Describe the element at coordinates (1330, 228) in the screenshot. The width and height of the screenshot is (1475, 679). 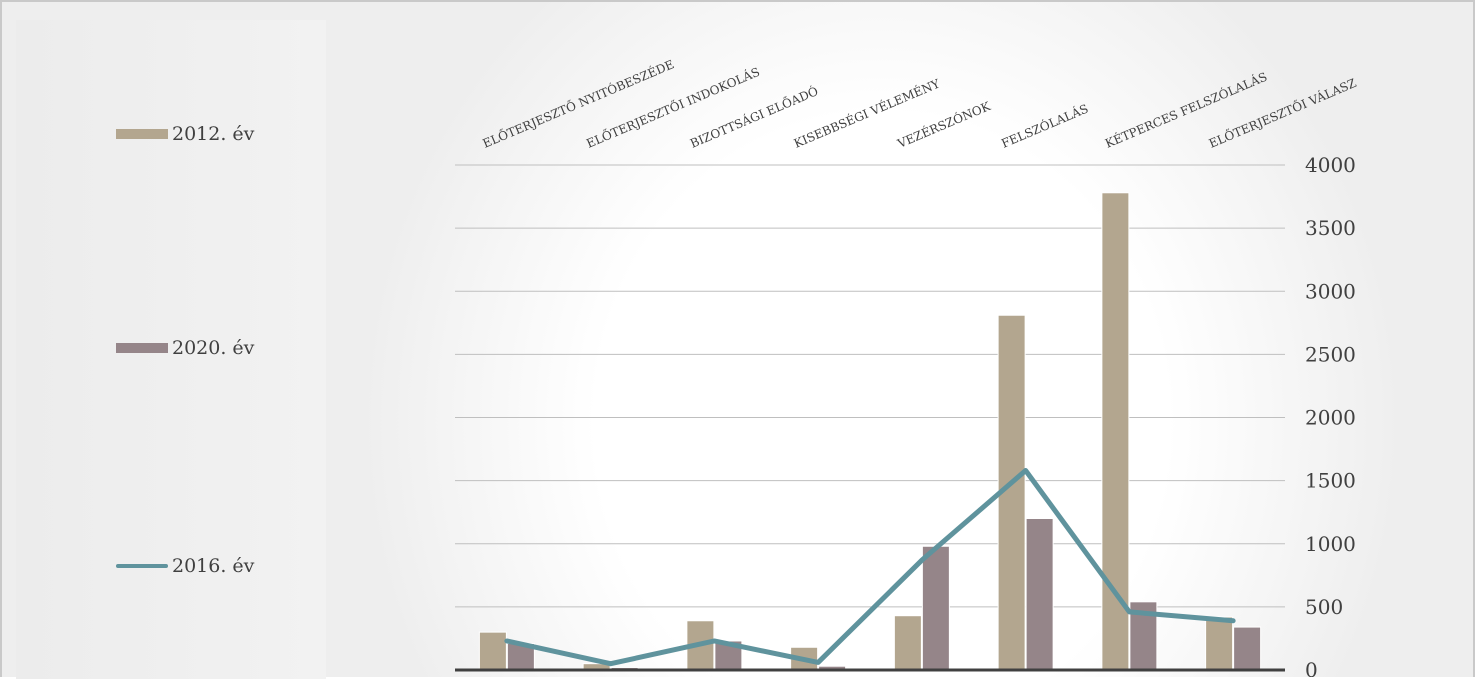
I see `y-tick-label: 3500` at that location.